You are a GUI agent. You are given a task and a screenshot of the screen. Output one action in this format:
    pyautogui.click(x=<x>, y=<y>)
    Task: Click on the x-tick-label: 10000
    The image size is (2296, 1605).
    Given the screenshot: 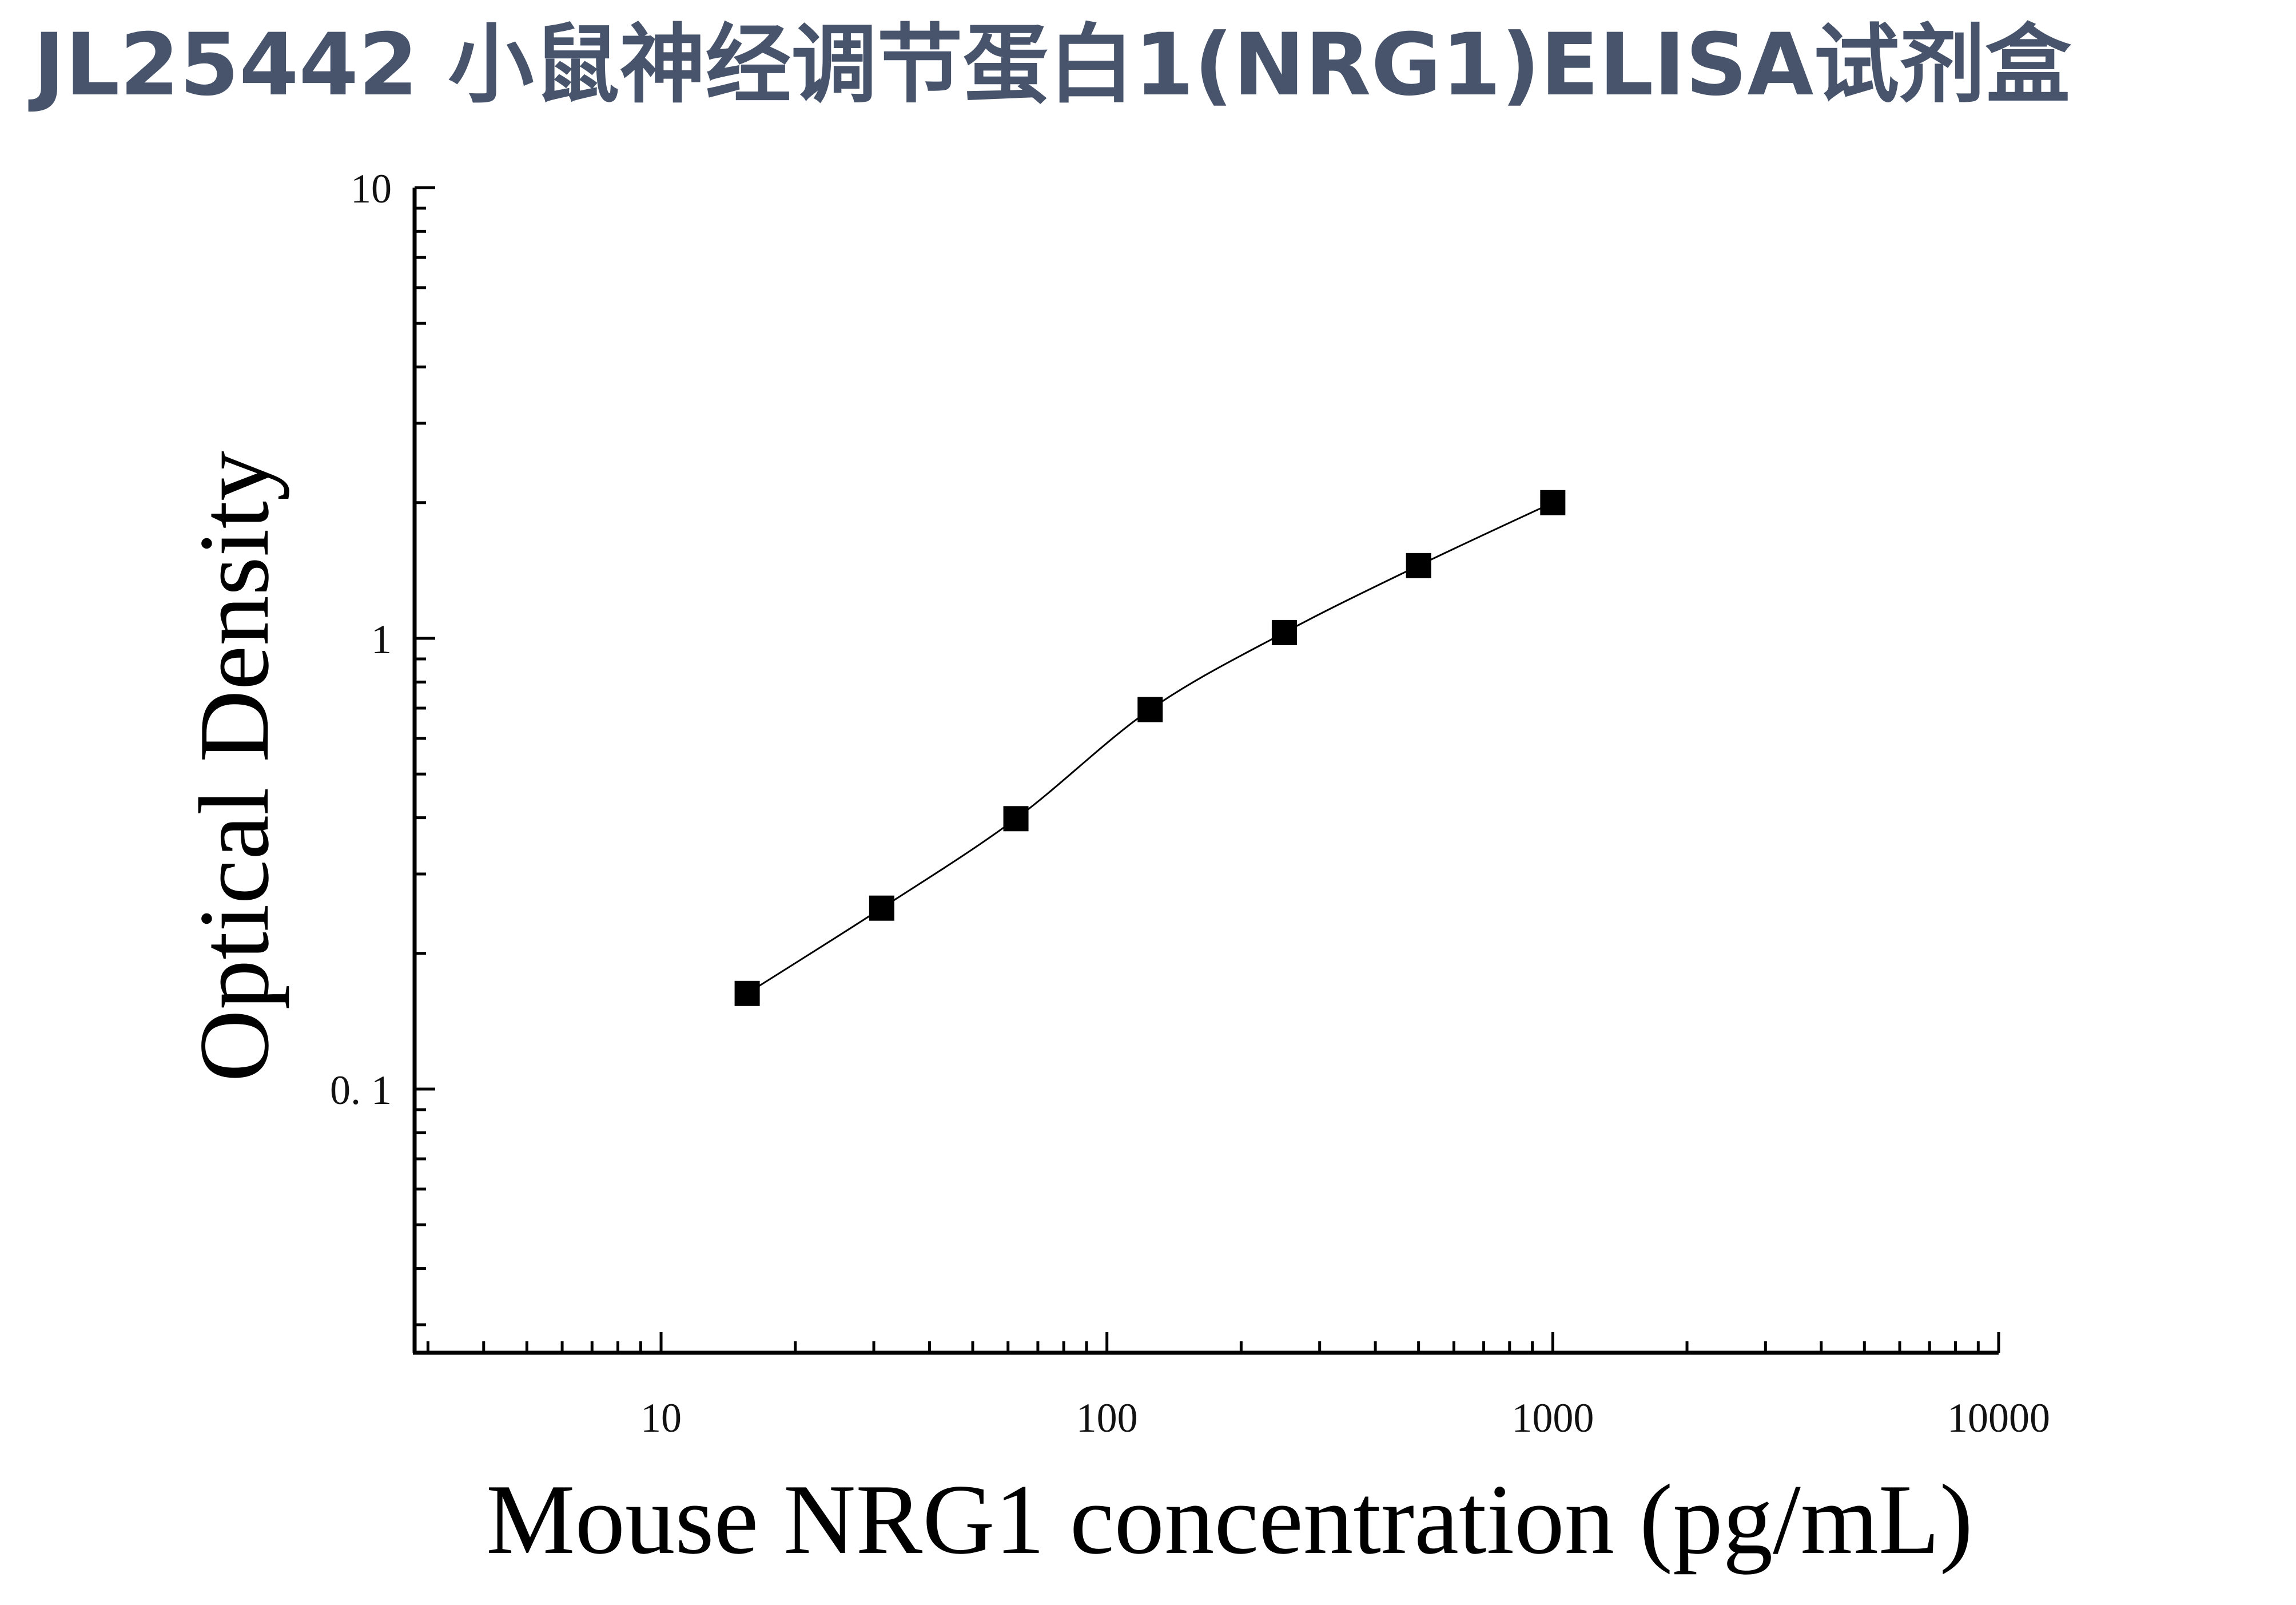 What is the action you would take?
    pyautogui.click(x=1999, y=1418)
    